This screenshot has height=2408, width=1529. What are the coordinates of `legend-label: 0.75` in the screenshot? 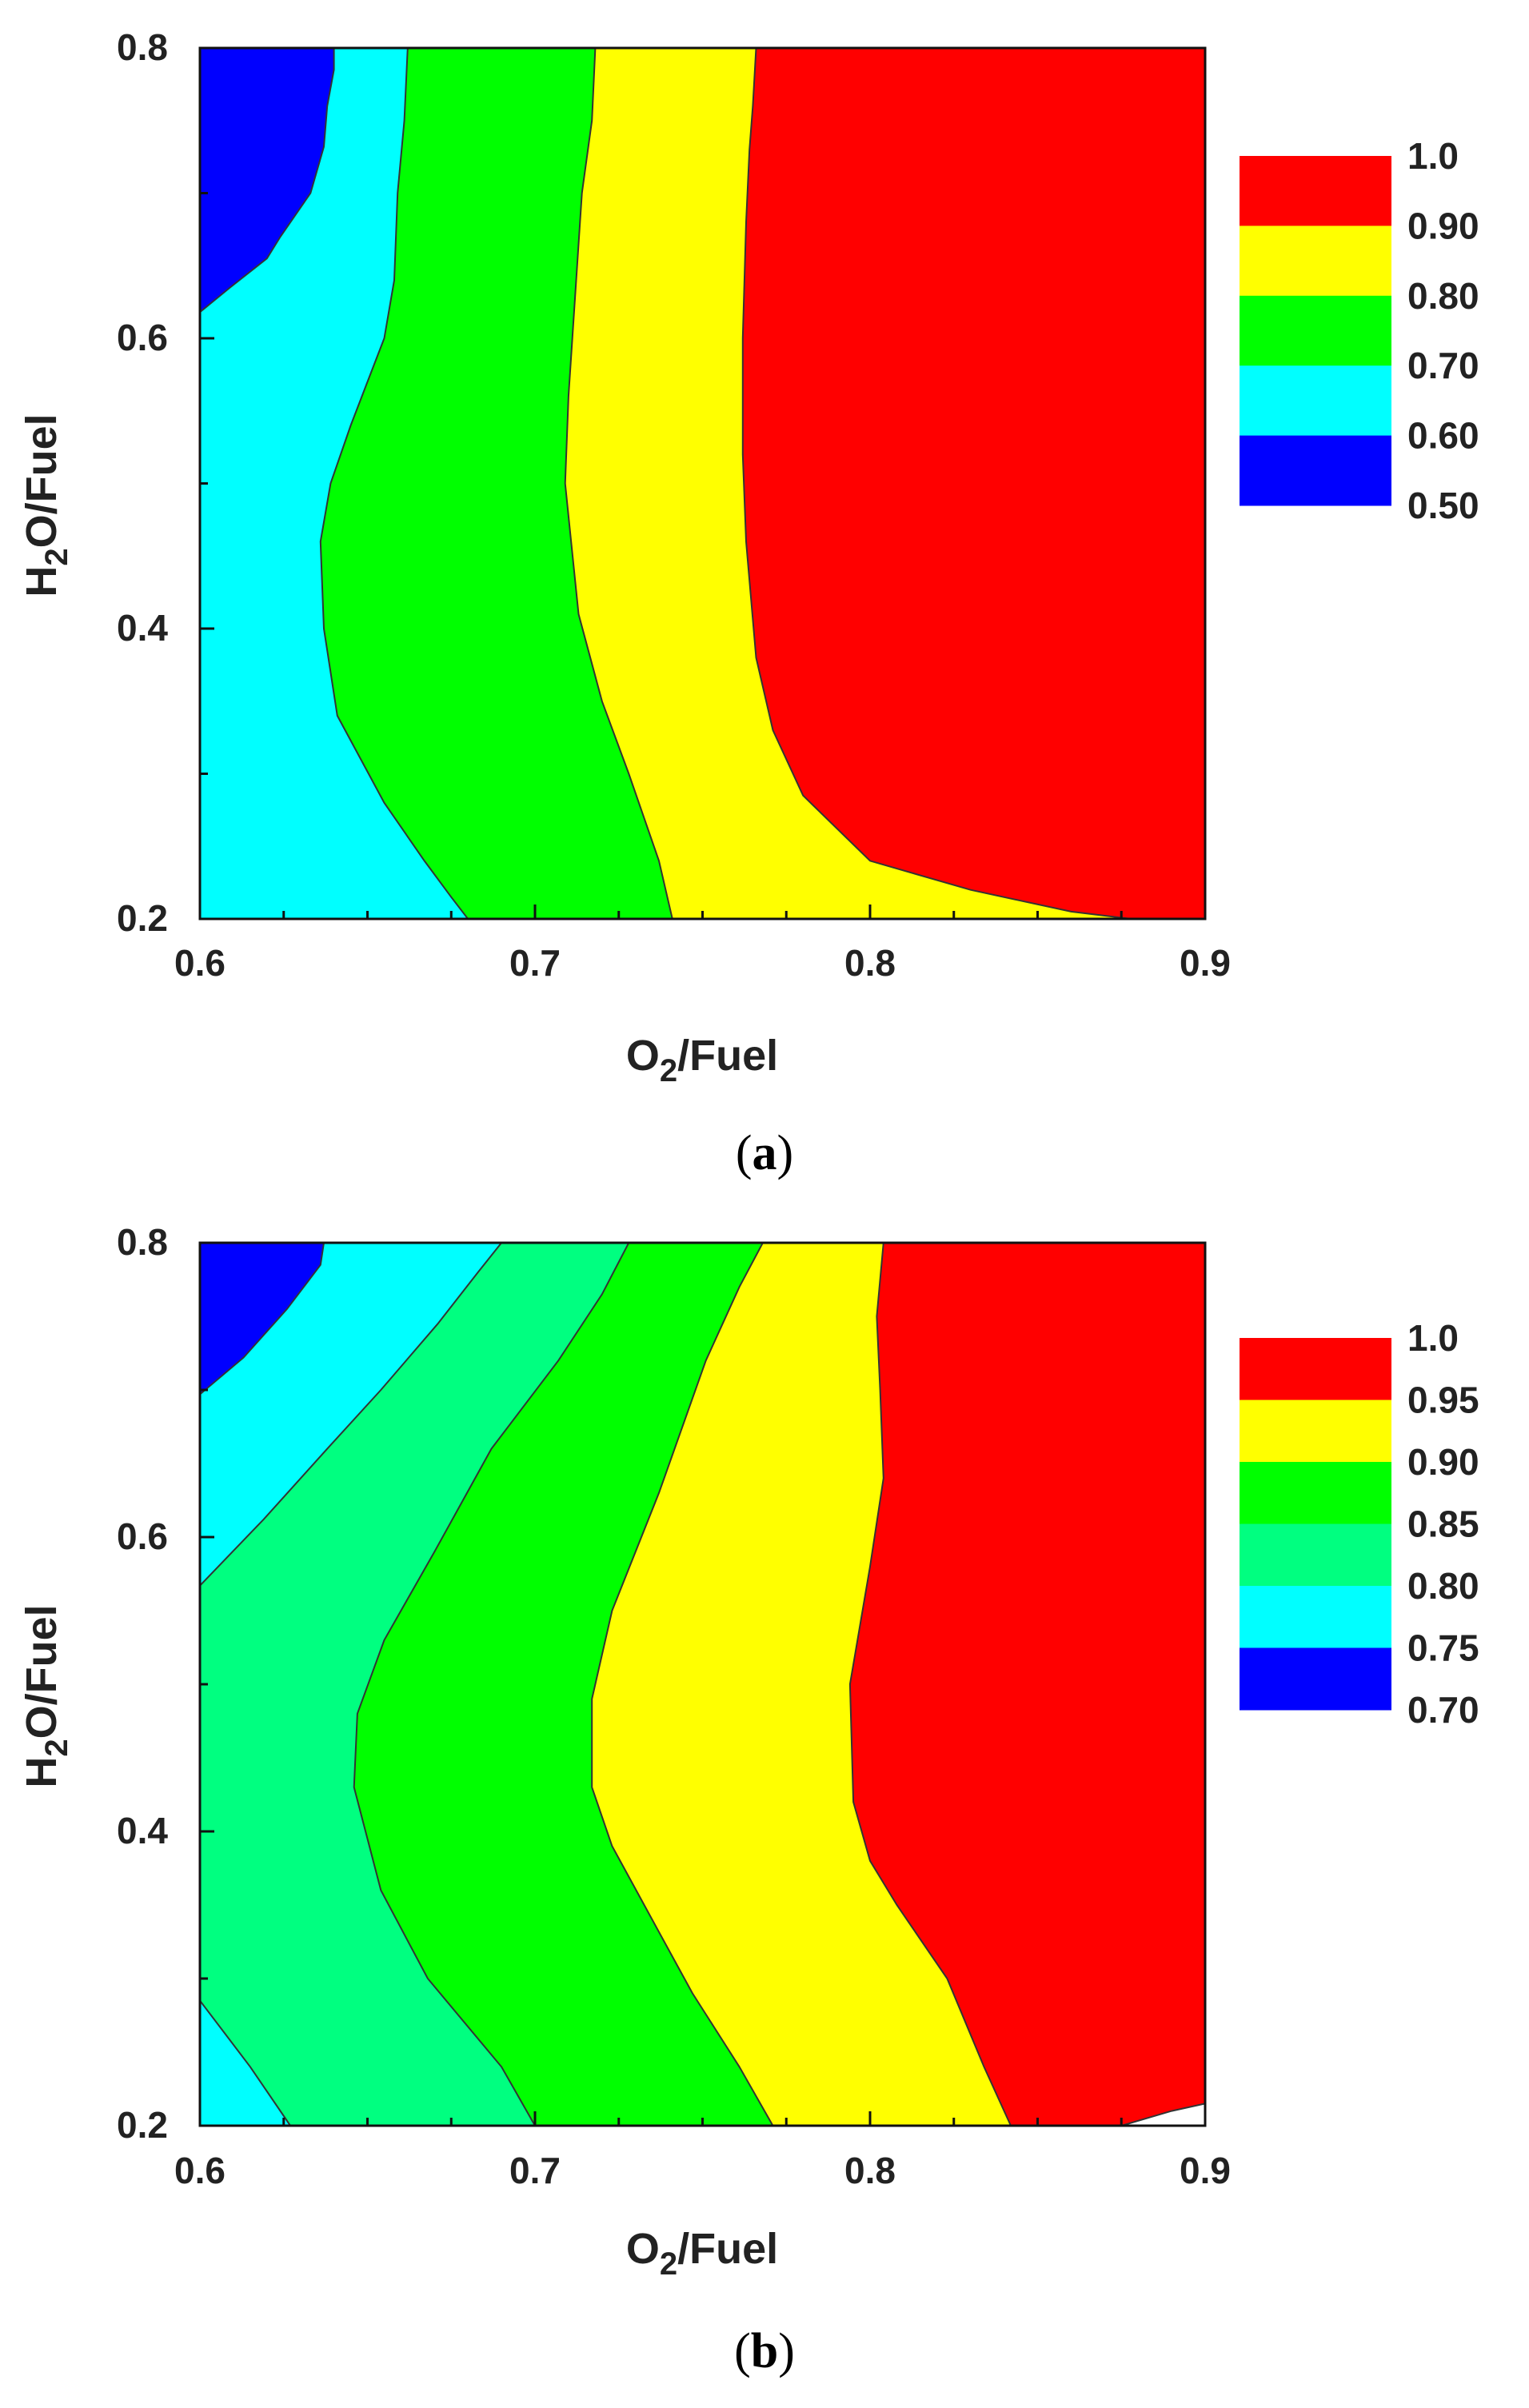 It's located at (1443, 1648).